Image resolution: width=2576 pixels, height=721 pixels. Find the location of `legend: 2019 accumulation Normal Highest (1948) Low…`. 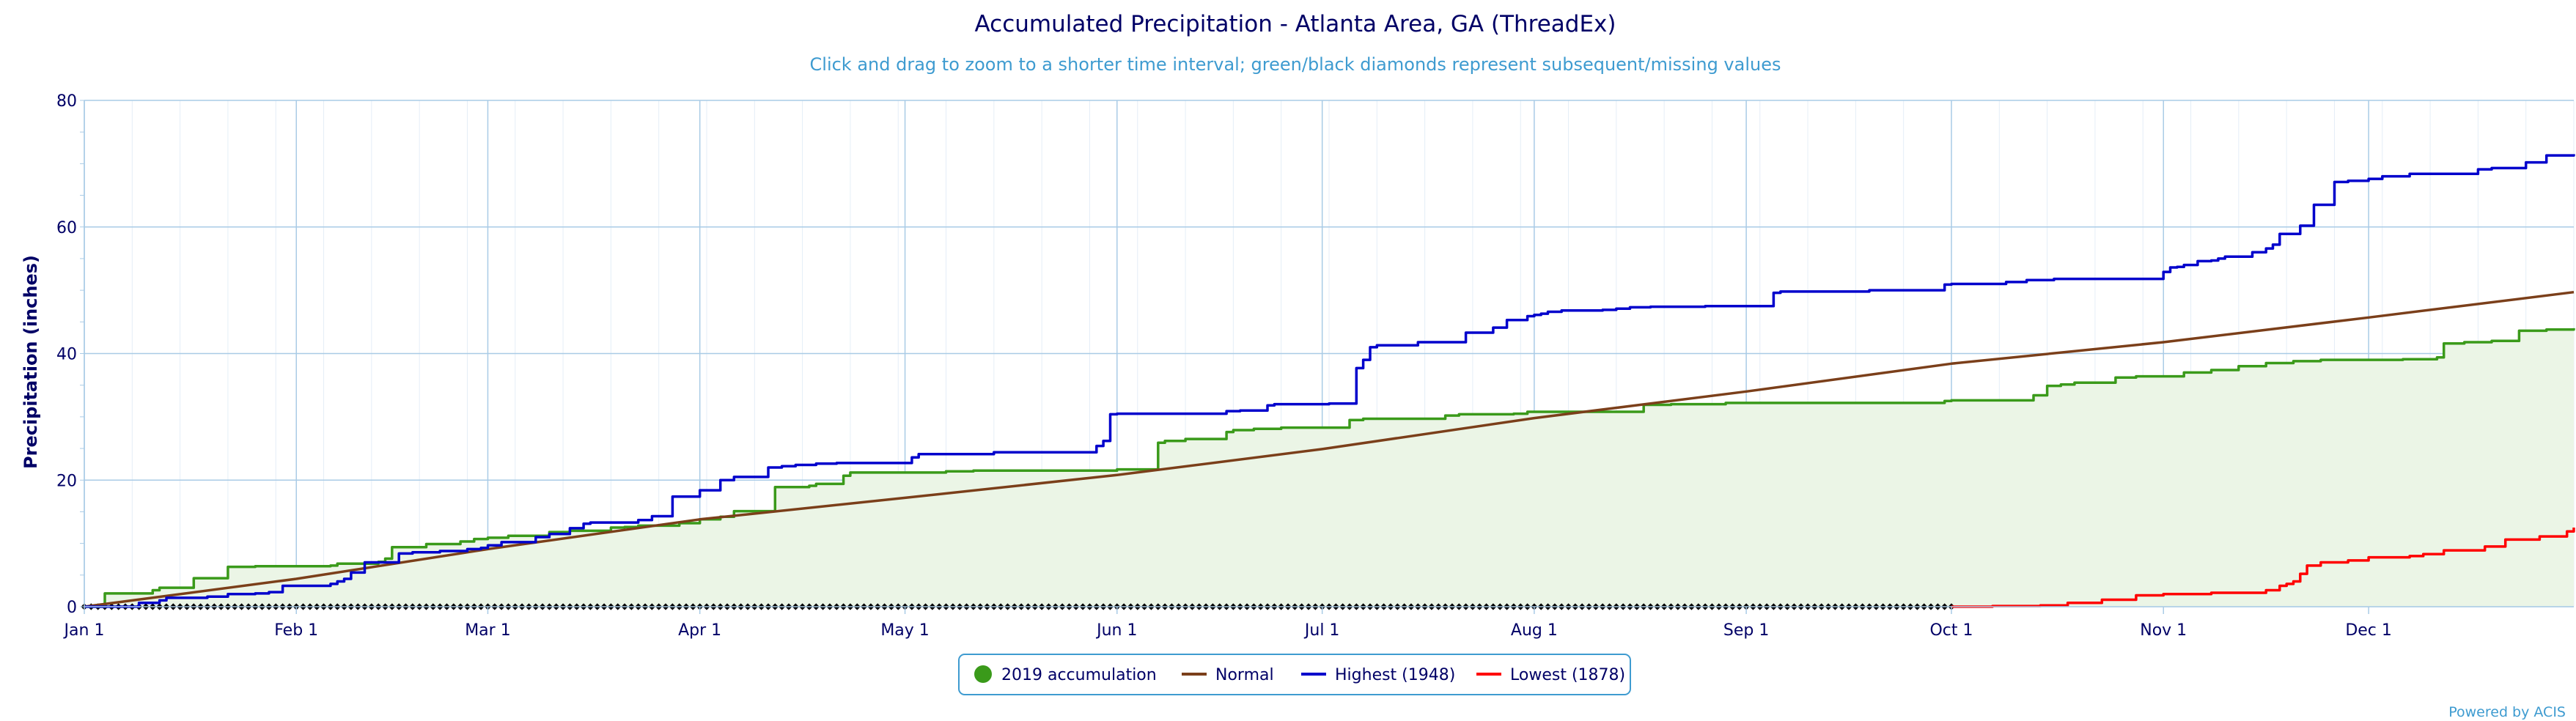

legend: 2019 accumulation Normal Highest (1948) Low… is located at coordinates (1294, 674).